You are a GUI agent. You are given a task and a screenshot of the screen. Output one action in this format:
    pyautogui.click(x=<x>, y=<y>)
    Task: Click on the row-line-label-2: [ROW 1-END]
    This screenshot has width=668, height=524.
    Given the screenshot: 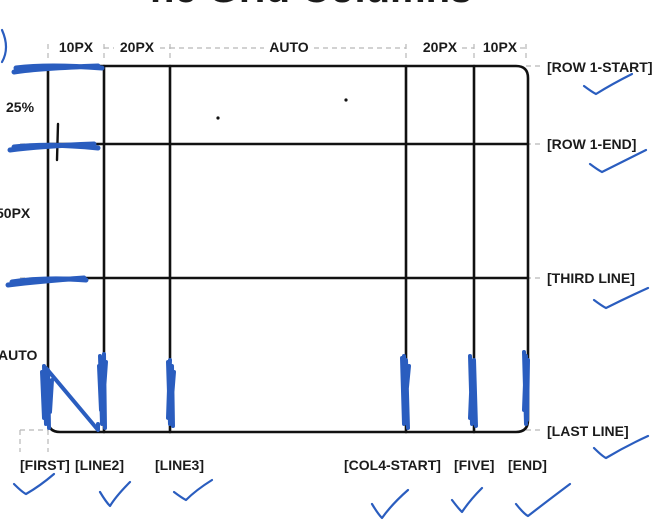 What is the action you would take?
    pyautogui.click(x=591, y=144)
    